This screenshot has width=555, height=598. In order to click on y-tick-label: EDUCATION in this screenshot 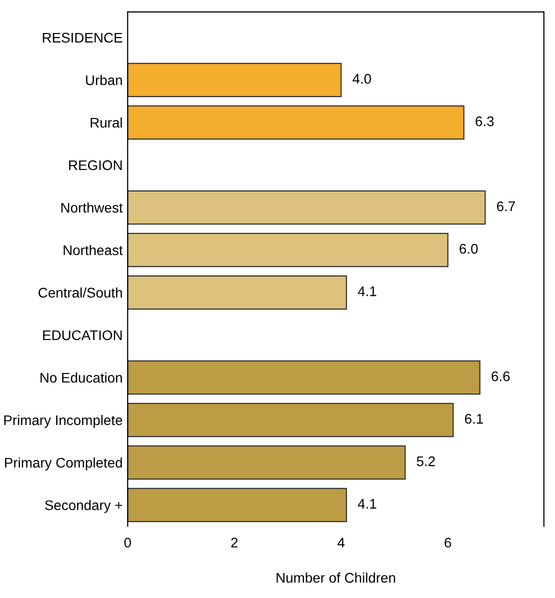, I will do `click(82, 335)`.